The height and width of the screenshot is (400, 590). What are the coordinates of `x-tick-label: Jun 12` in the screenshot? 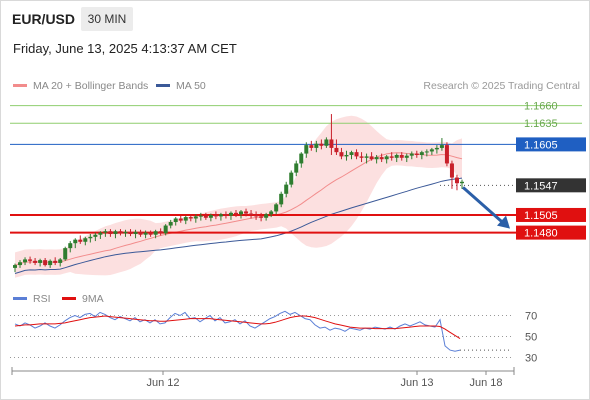 It's located at (162, 383).